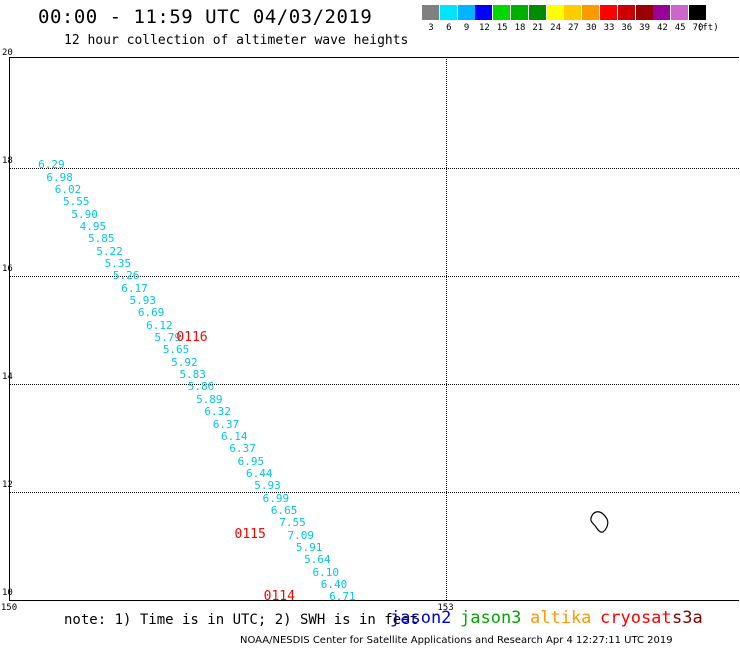 This screenshot has width=740, height=650. I want to click on color-scale-label: 36, so click(627, 28).